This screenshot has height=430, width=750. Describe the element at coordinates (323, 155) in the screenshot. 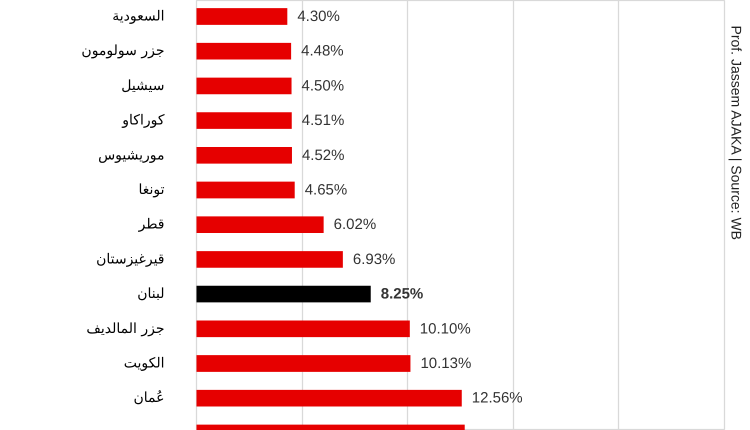

I see `data-label: 4.52%` at that location.